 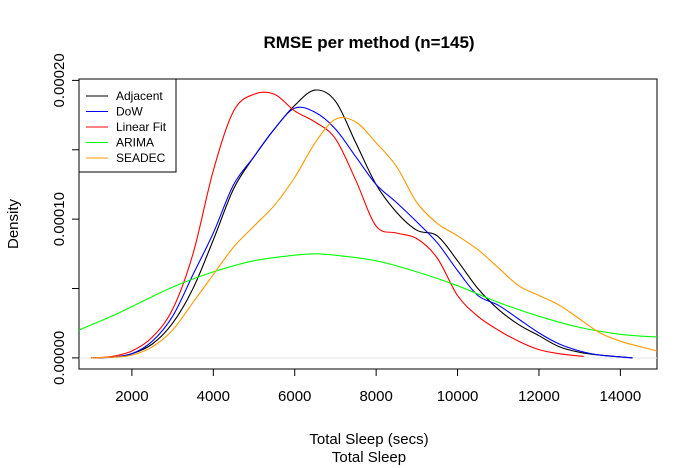 What do you see at coordinates (378, 386) in the screenshot?
I see `x-axis: 2000 4000 6000 8000 10000 12000 14000` at bounding box center [378, 386].